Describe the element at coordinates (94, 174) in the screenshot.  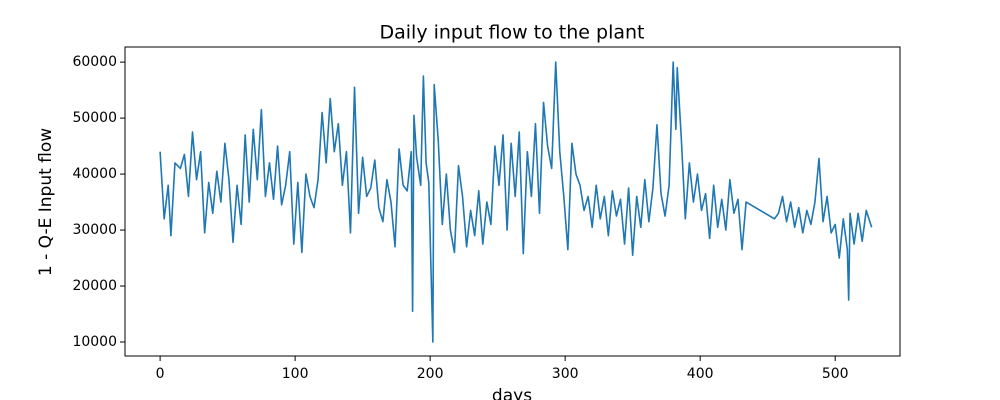
I see `y-tick-label: 40000` at that location.